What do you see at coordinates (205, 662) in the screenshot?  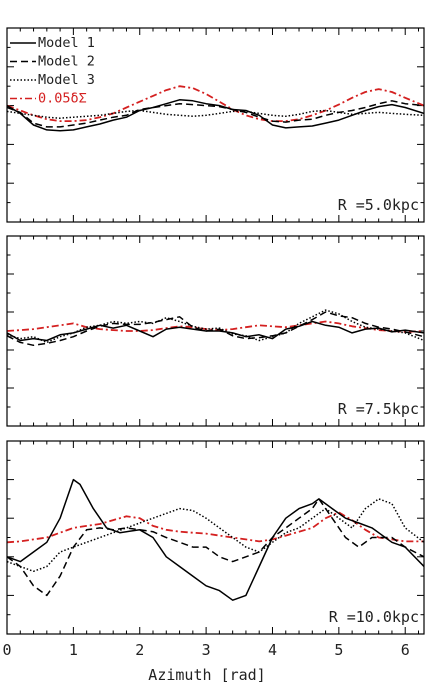 I see `x-axis: 0 1 2 3 4 5 6 Azimuth [rad]` at bounding box center [205, 662].